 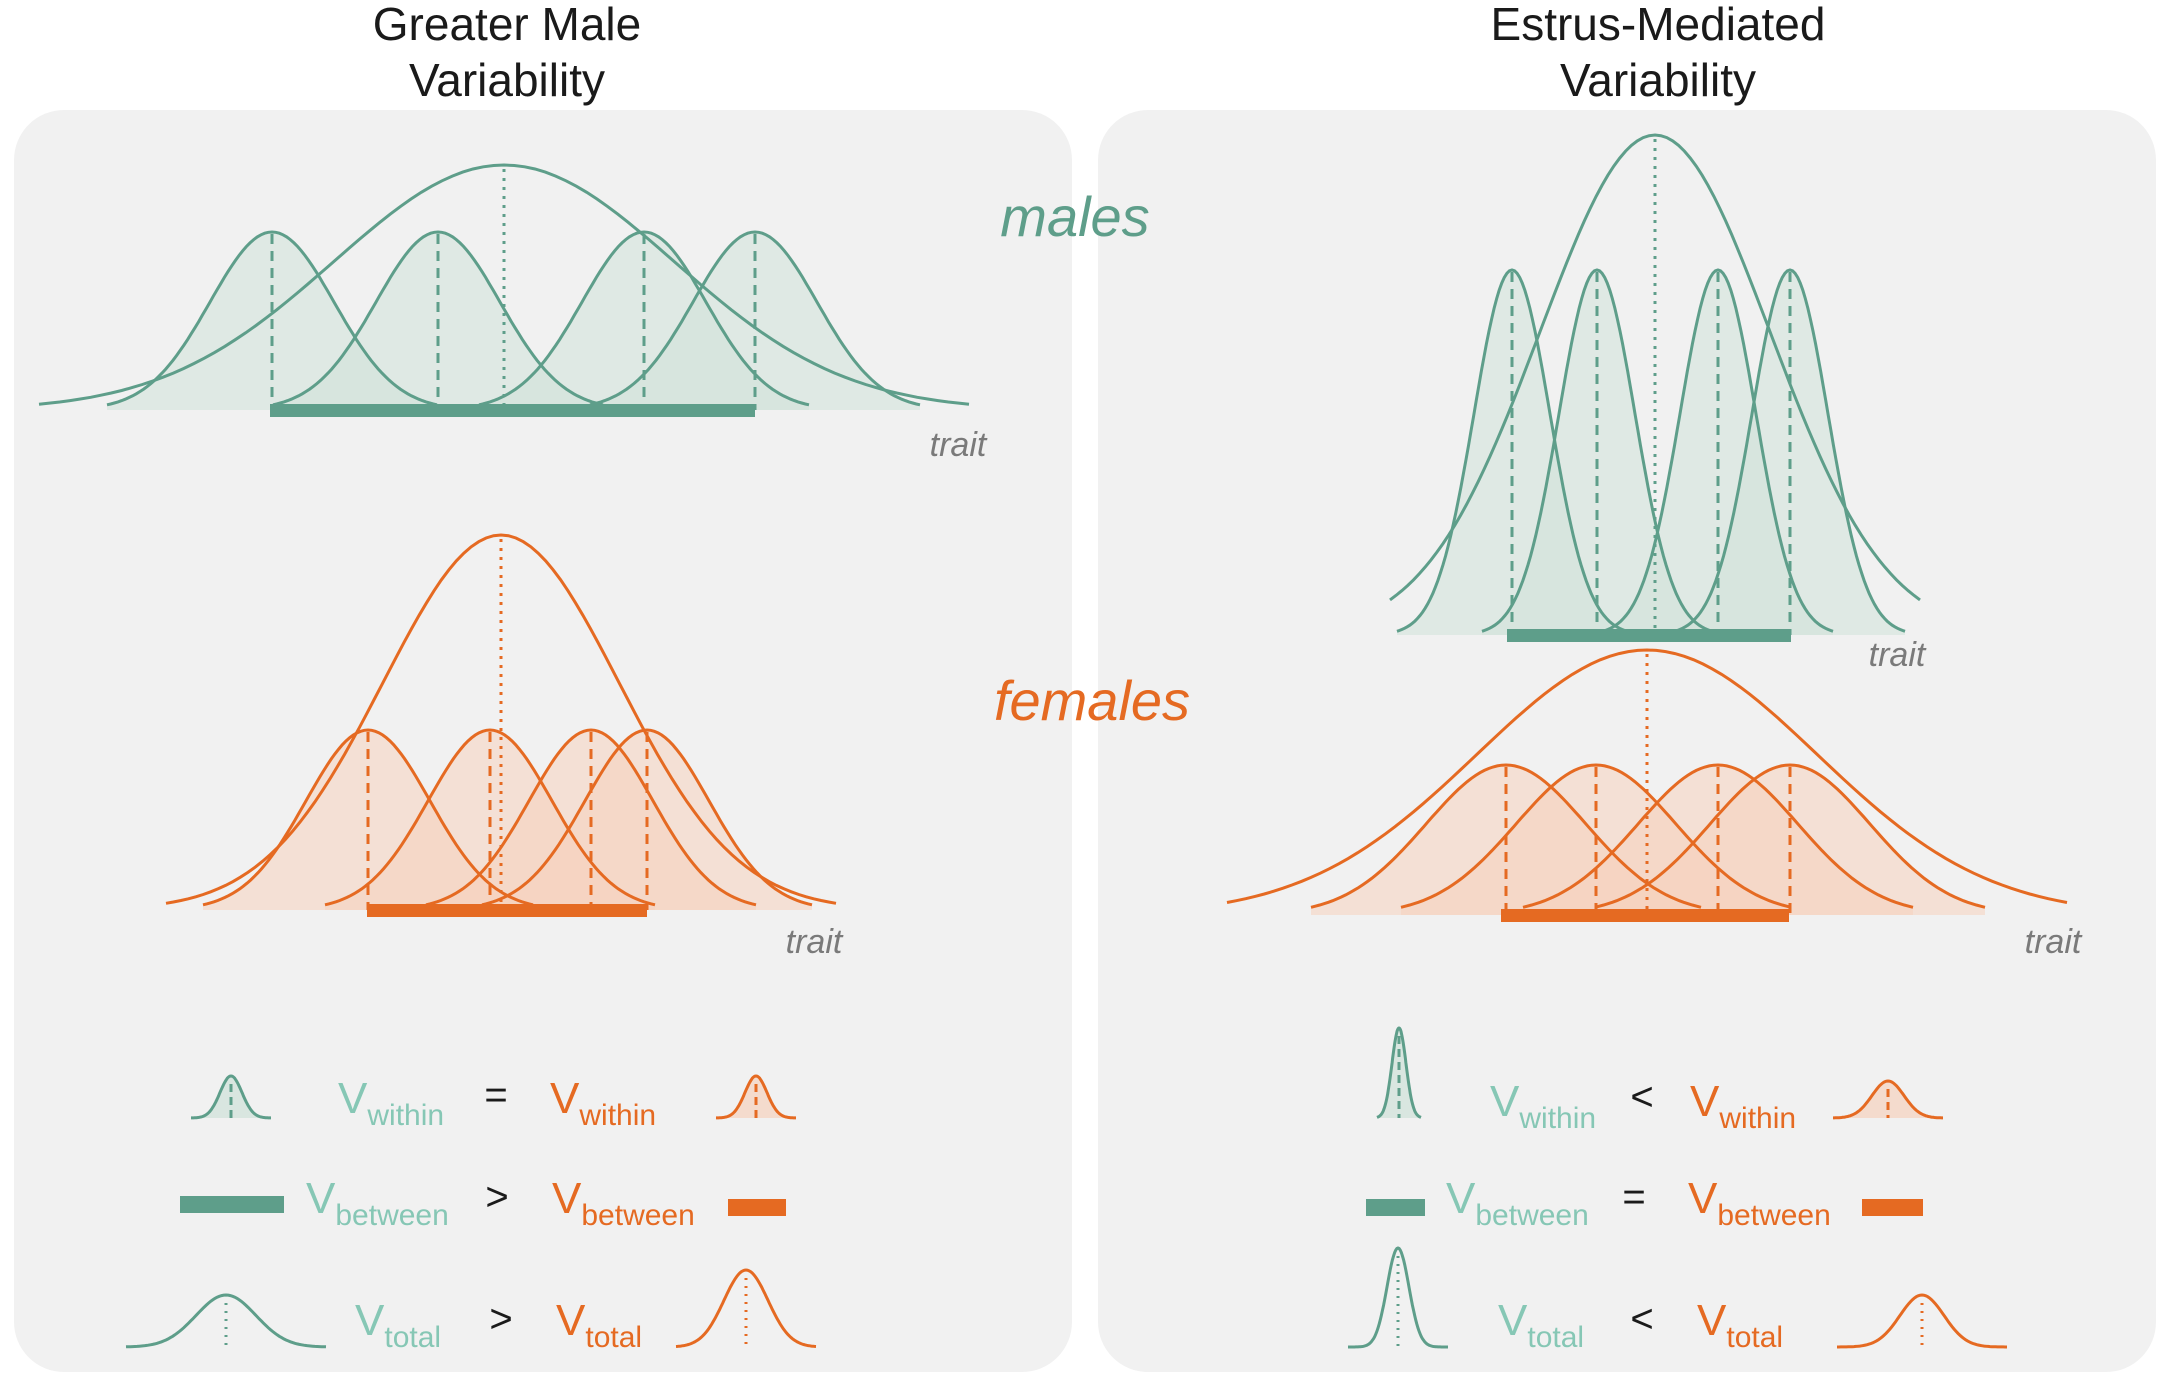 I want to click on left-total-male-label: Vtotal, so click(x=398, y=1325).